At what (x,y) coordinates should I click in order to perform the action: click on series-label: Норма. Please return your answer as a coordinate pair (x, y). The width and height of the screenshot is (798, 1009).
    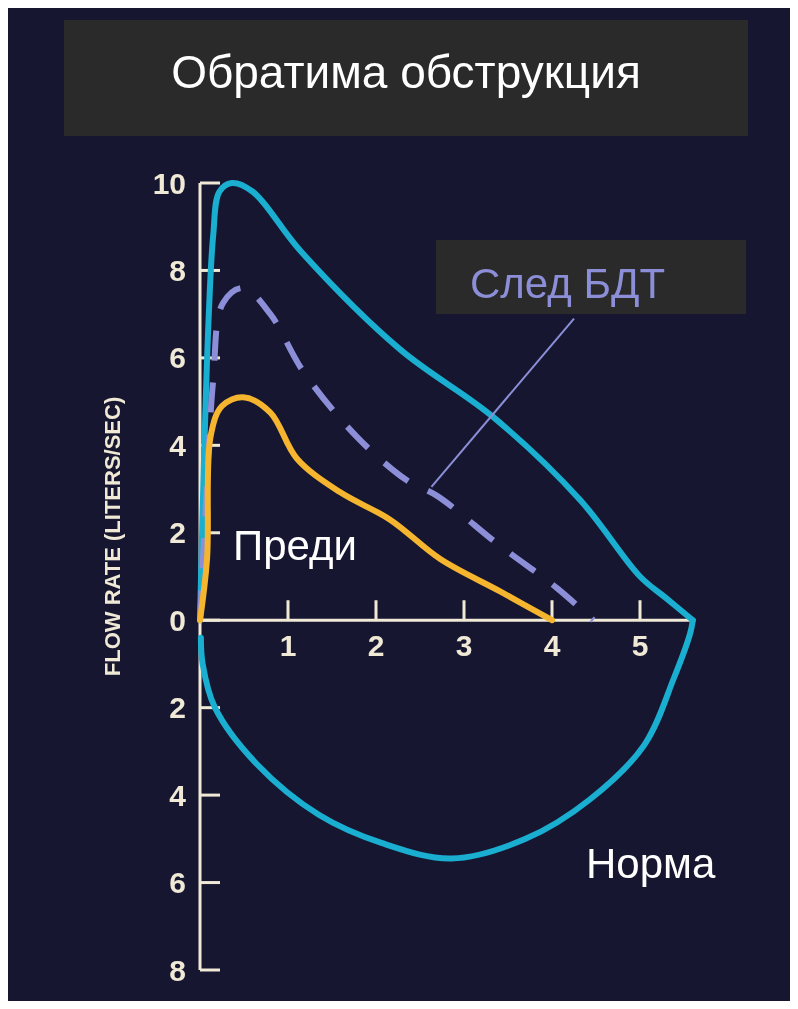
    Looking at the image, I should click on (651, 863).